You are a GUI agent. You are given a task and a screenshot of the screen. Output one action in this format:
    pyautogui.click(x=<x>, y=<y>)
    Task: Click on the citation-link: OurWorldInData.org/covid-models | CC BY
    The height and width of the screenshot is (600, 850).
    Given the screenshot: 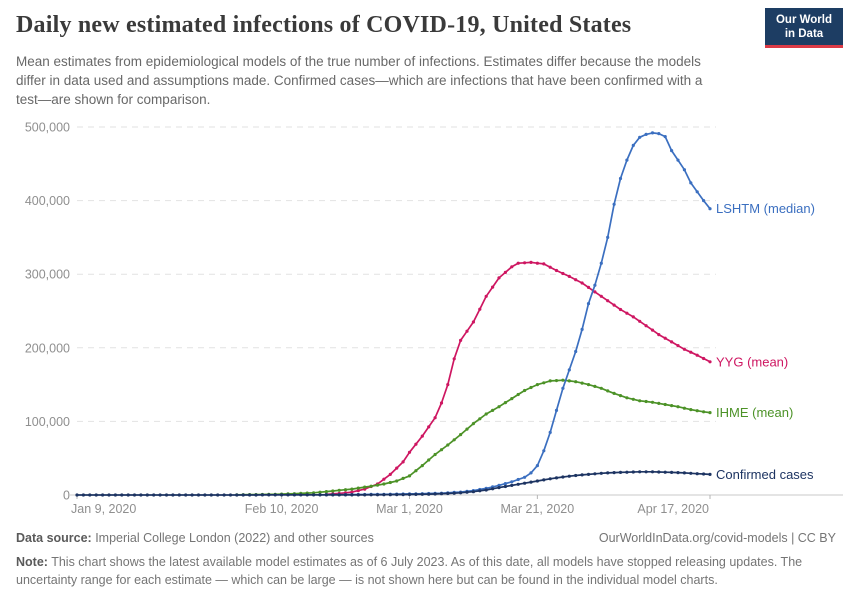 What is the action you would take?
    pyautogui.click(x=717, y=538)
    